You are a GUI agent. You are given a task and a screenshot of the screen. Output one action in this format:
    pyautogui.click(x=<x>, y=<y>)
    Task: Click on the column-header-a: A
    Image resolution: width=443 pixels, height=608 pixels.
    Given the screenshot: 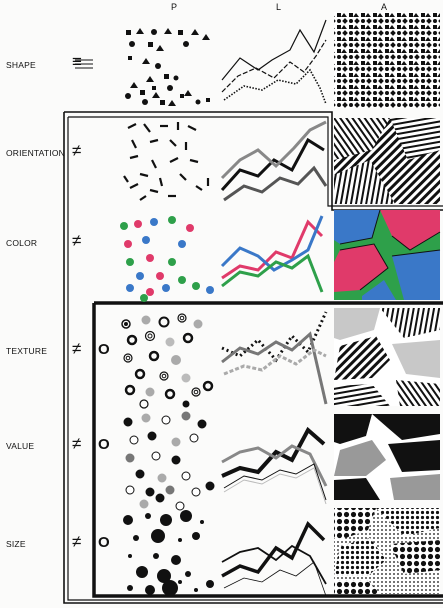 What is the action you would take?
    pyautogui.click(x=385, y=7)
    